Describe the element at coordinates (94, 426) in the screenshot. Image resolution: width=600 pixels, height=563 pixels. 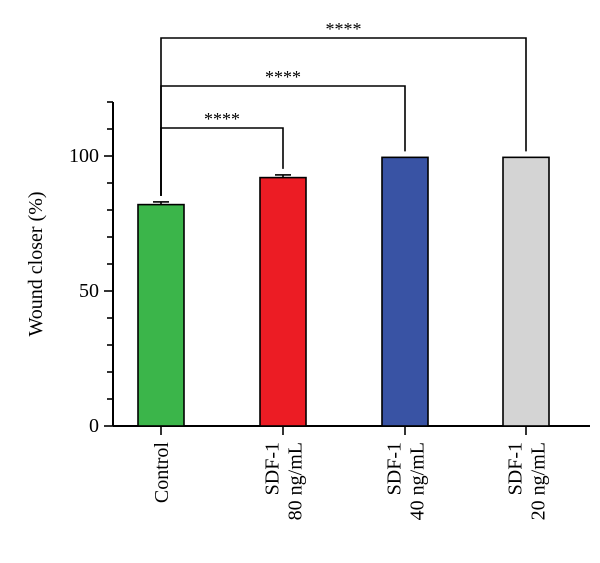
I see `y-tick-label: 0` at that location.